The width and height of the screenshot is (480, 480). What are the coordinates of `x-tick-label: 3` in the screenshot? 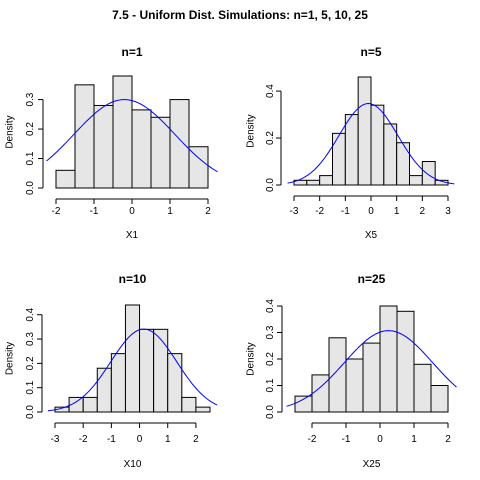 It's located at (448, 211).